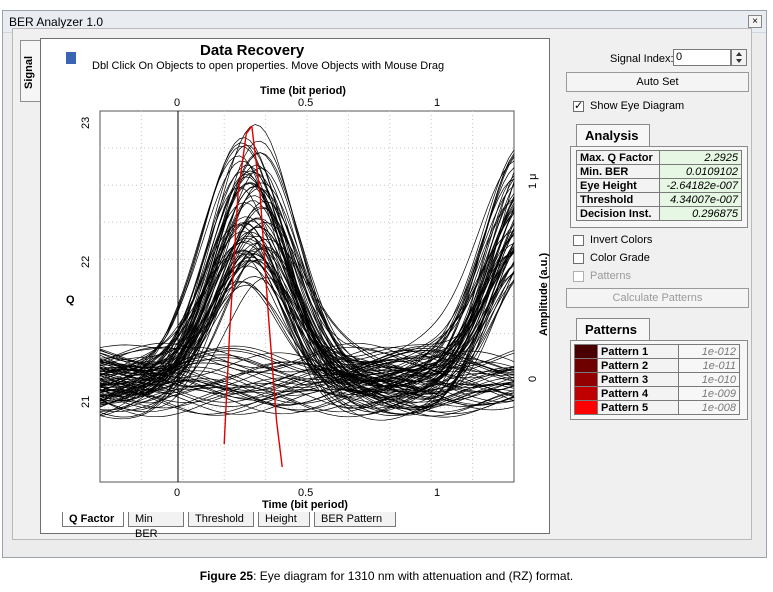 This screenshot has width=773, height=592. What do you see at coordinates (755, 21) in the screenshot?
I see `close-icon: ×` at bounding box center [755, 21].